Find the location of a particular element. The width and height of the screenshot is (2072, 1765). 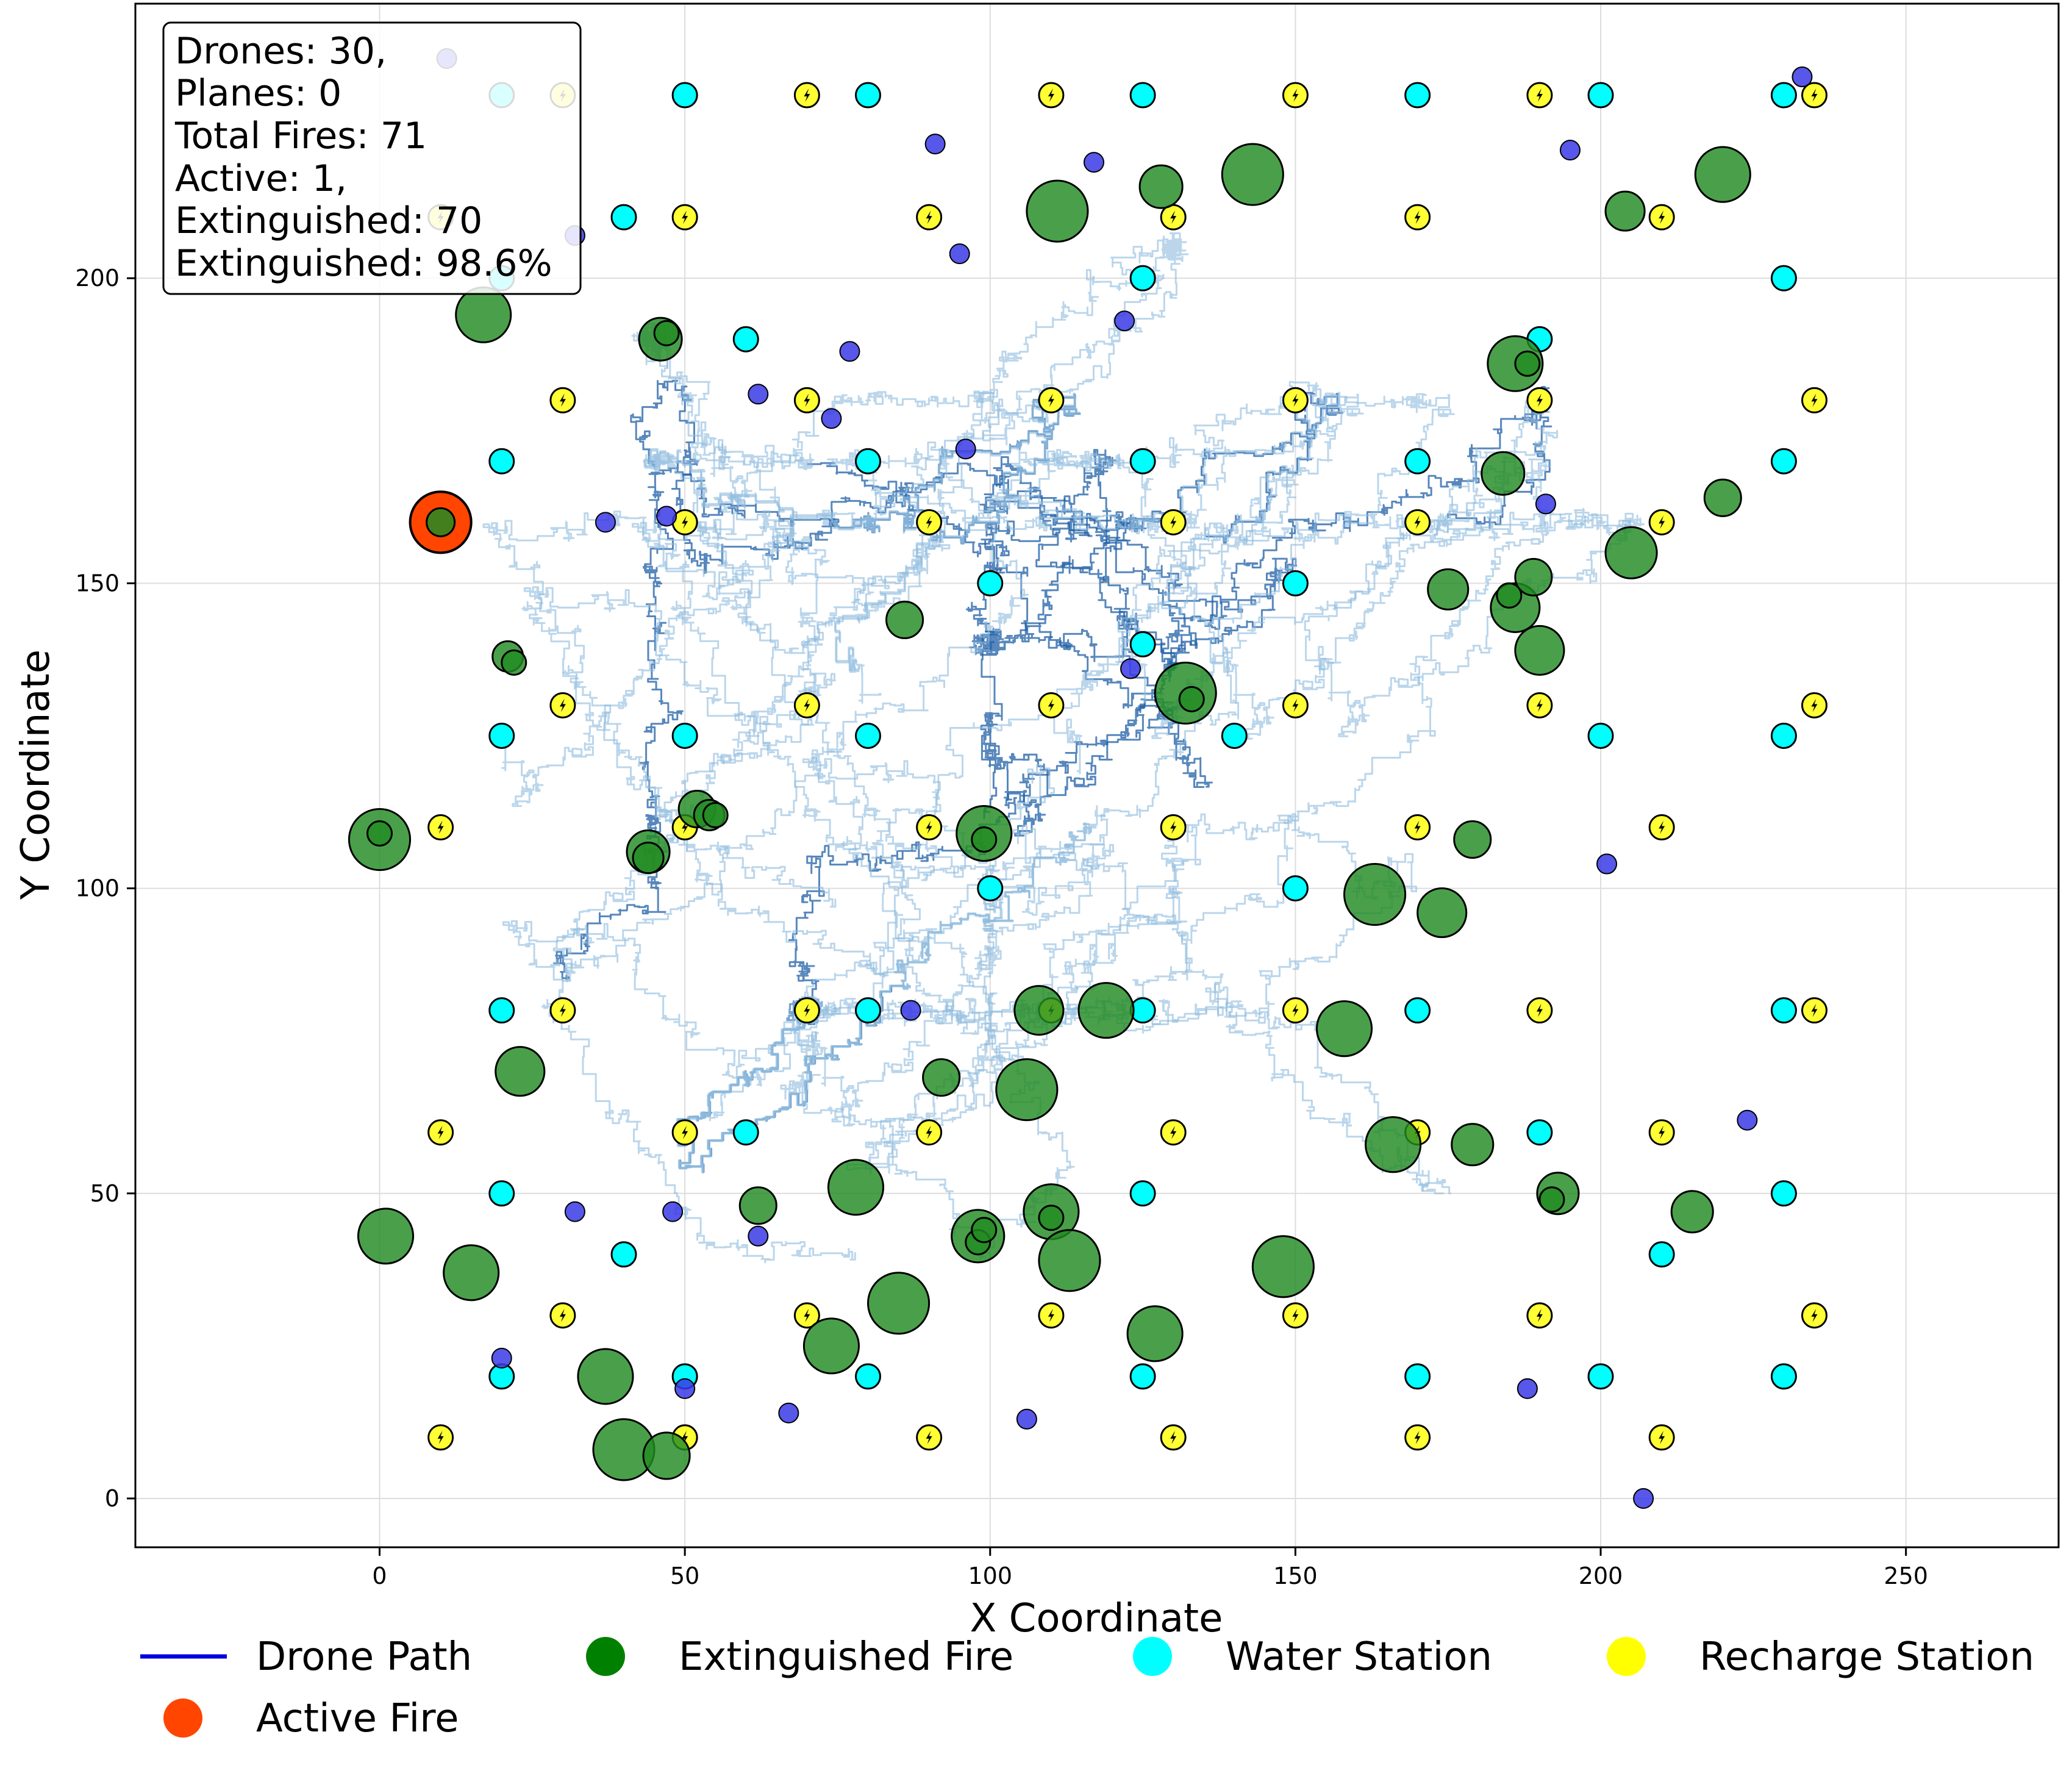

x-tick-label: 150 is located at coordinates (1296, 1576).